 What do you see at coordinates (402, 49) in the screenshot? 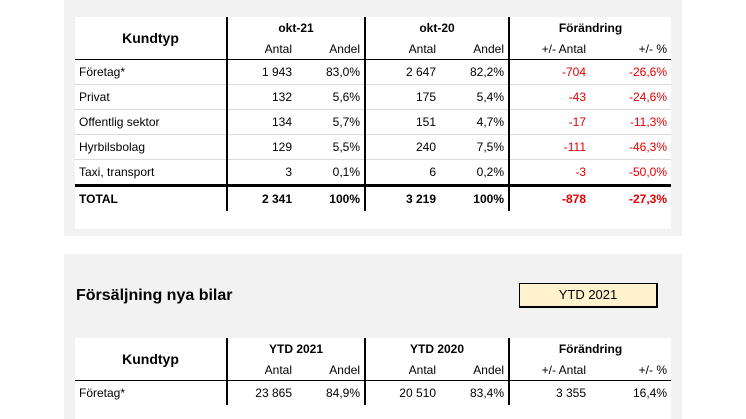
I see `table1-antal-header-2: Antal` at bounding box center [402, 49].